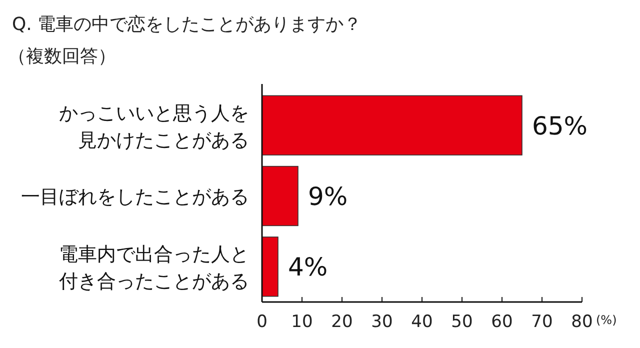 This screenshot has height=348, width=640. I want to click on chart-title: Q. 電車の中で恋をしたことがありますか？, so click(187, 24).